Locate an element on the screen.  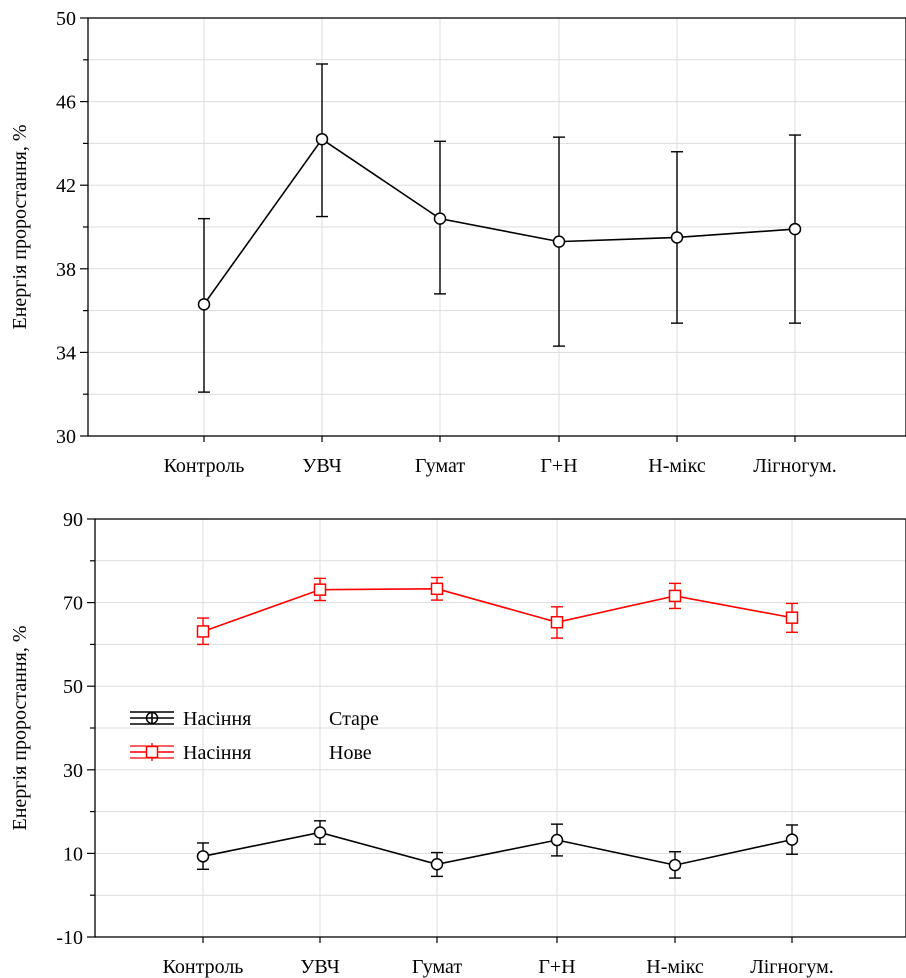
y-tick-label: 42 is located at coordinates (66, 186).